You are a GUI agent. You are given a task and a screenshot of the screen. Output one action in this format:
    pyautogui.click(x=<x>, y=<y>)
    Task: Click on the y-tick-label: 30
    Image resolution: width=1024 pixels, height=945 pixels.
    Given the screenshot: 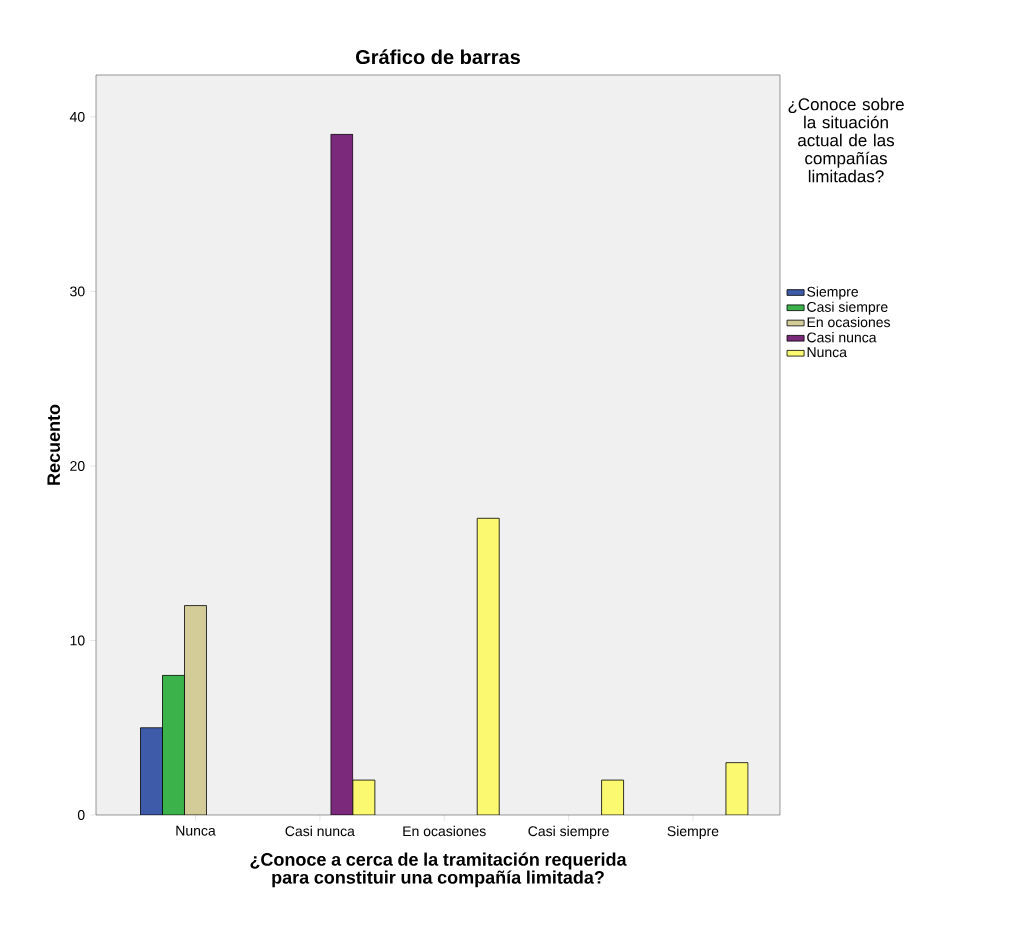 What is the action you would take?
    pyautogui.click(x=77, y=291)
    